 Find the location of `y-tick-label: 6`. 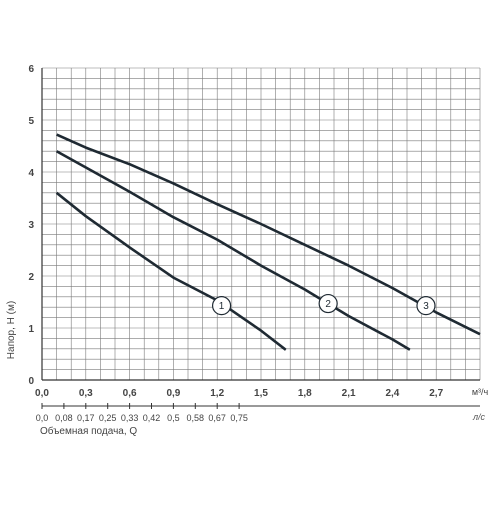

y-tick-label: 6 is located at coordinates (31, 69).